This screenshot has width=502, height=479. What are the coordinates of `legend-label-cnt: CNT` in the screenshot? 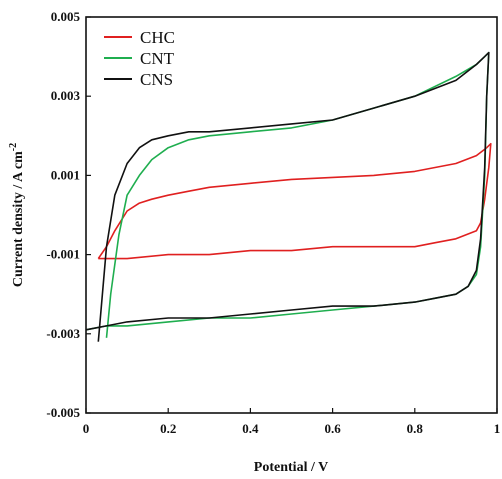 It's located at (157, 58).